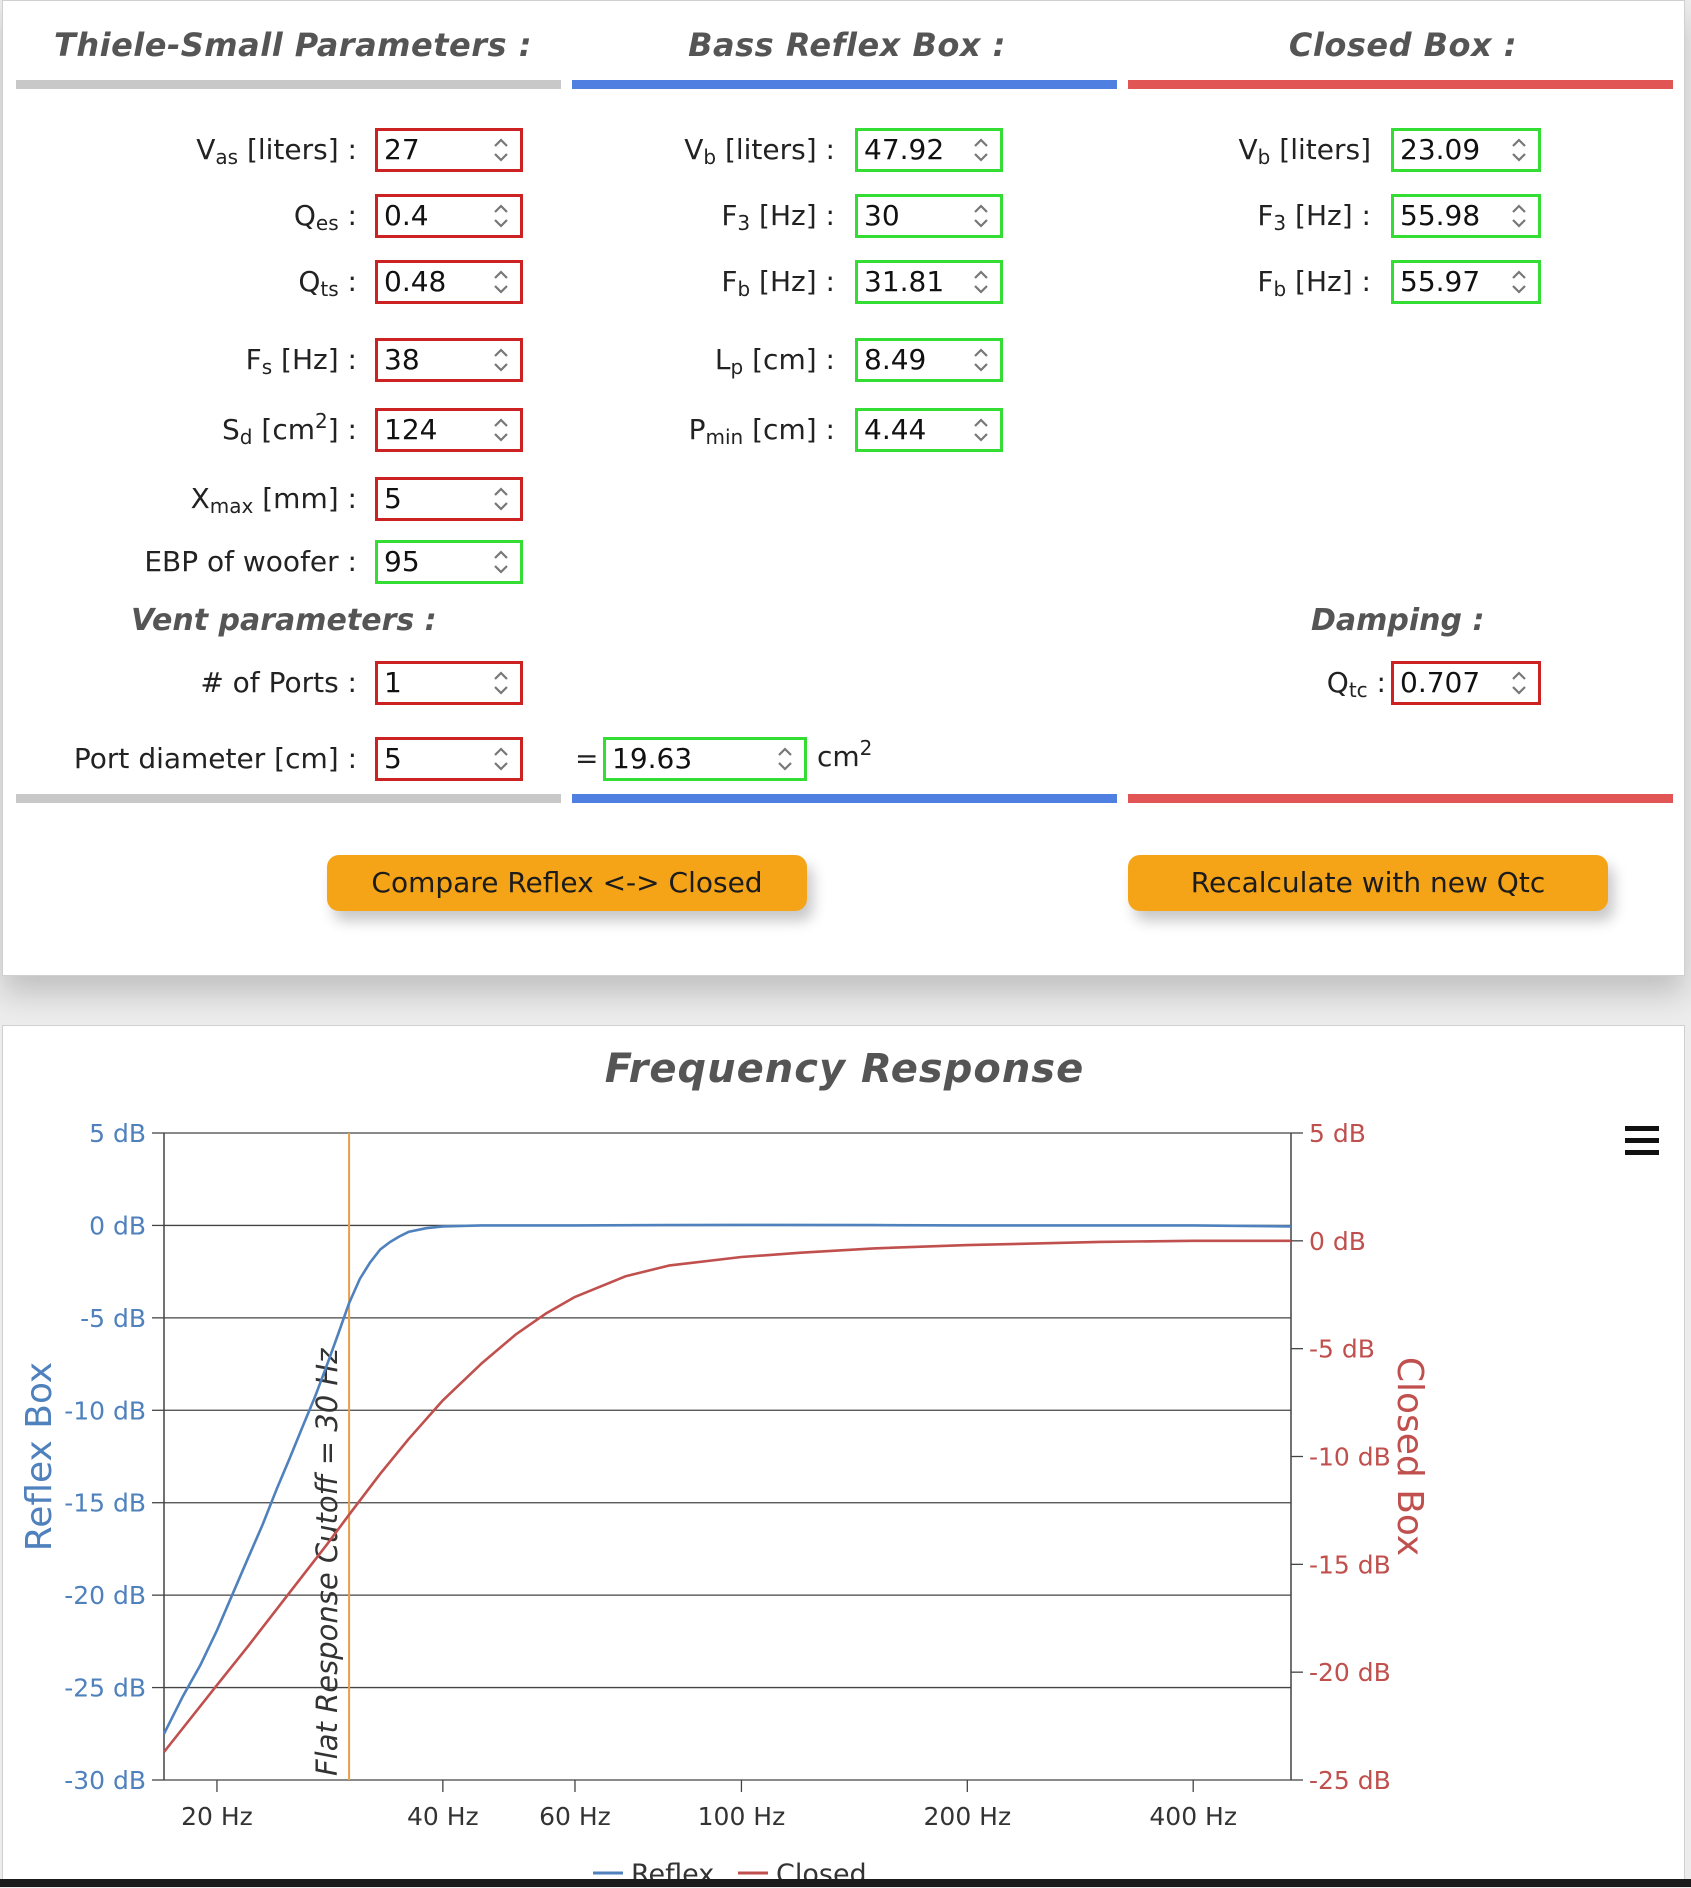 The width and height of the screenshot is (1691, 1888). Describe the element at coordinates (449, 216) in the screenshot. I see `input-field: 0.4` at that location.